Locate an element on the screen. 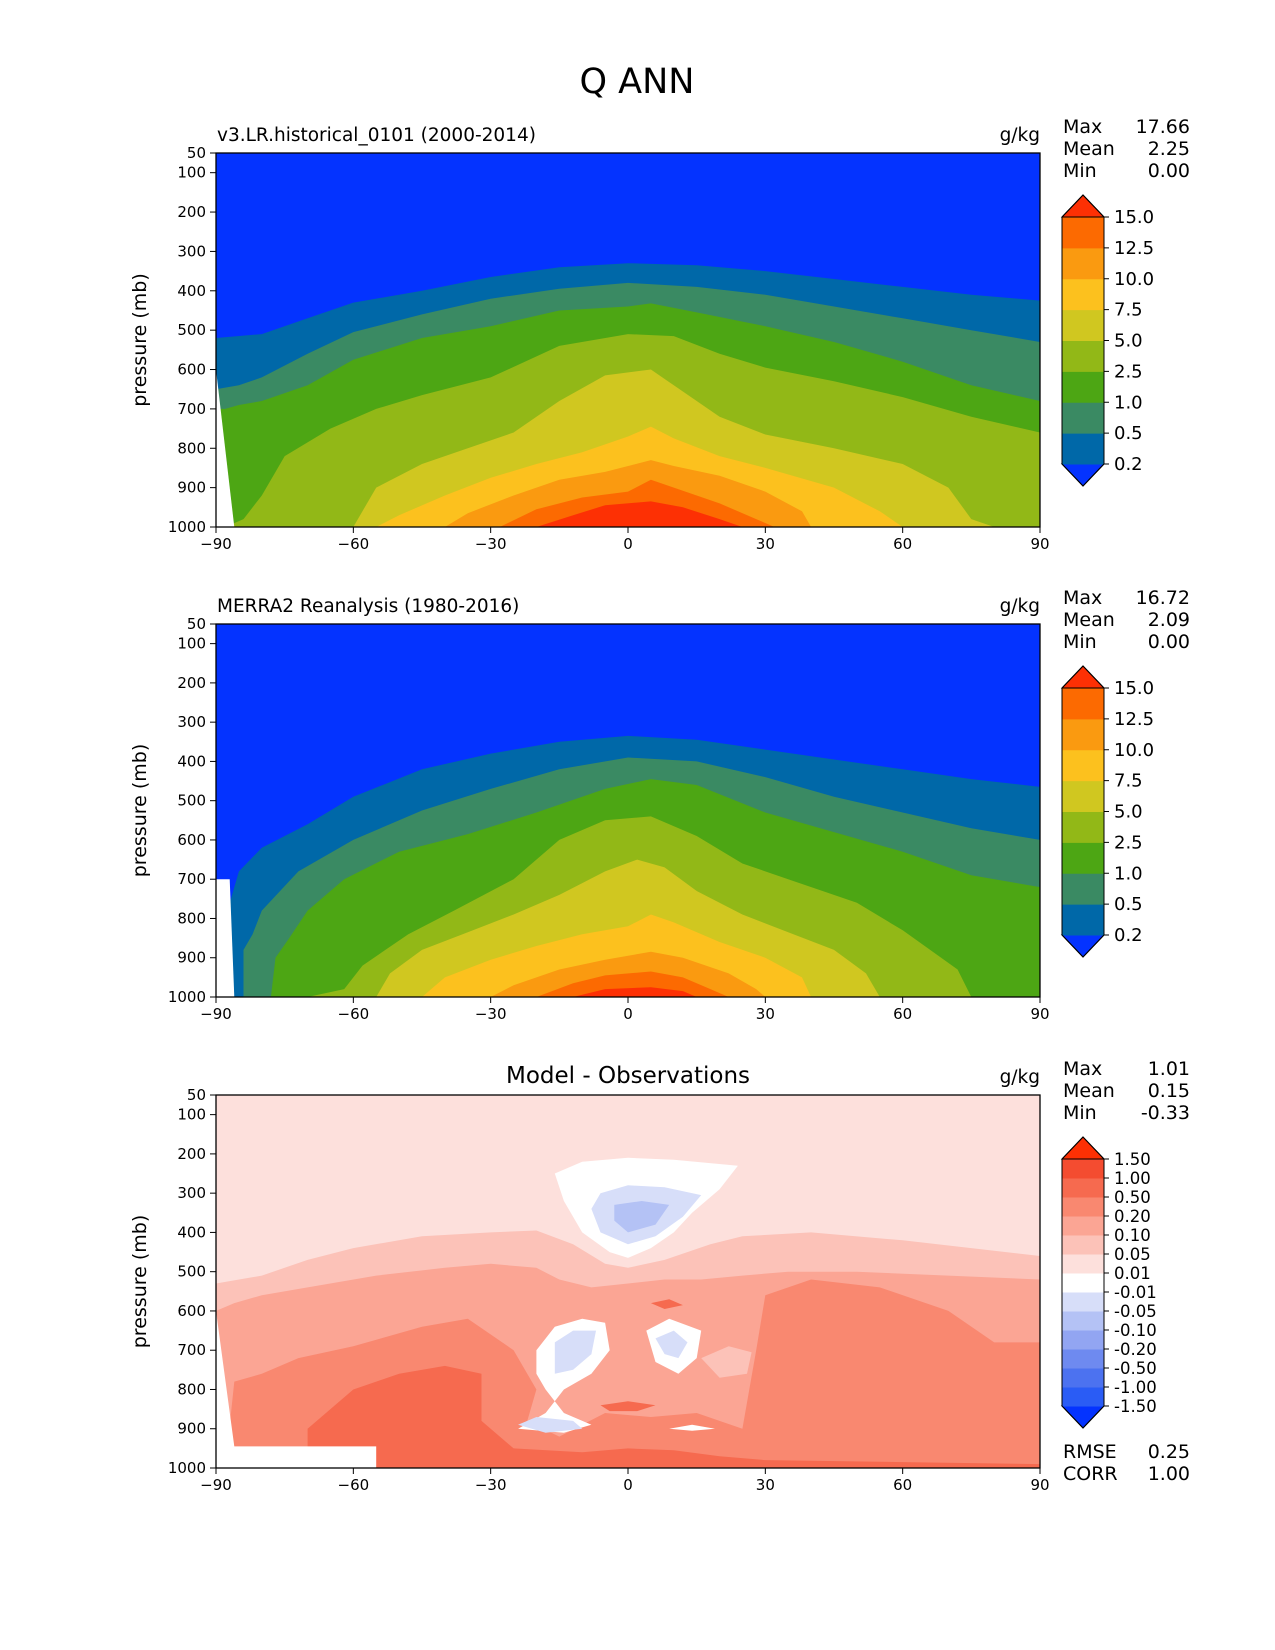 The height and width of the screenshot is (1650, 1275). colorbar-label: 0.01 is located at coordinates (1132, 1273).